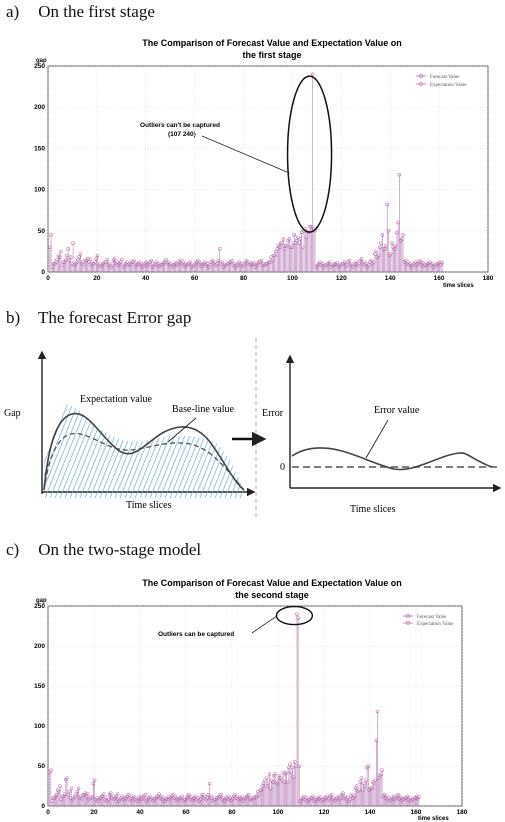  I want to click on y-tick-label: 250, so click(39, 66).